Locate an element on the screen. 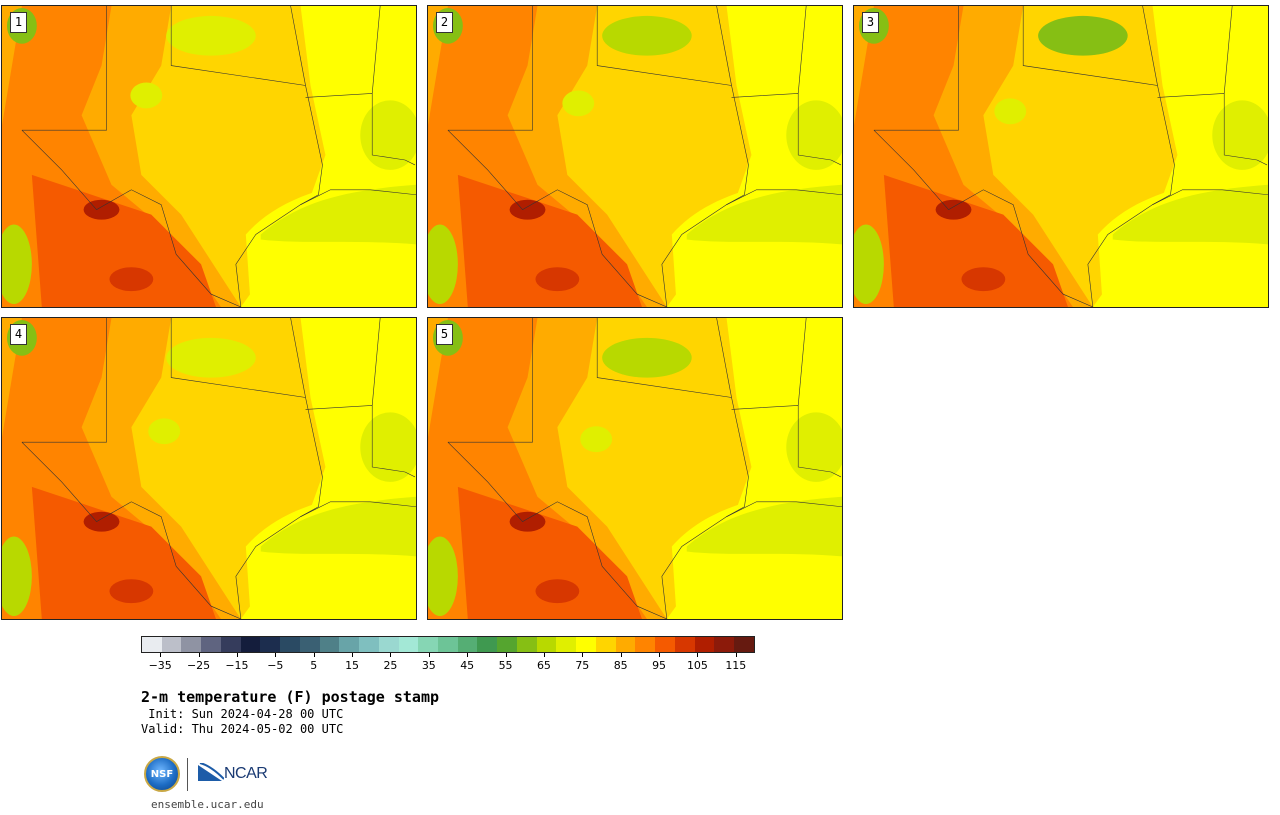 This screenshot has height=815, width=1280. postage-stamp-panel: 3 is located at coordinates (1061, 156).